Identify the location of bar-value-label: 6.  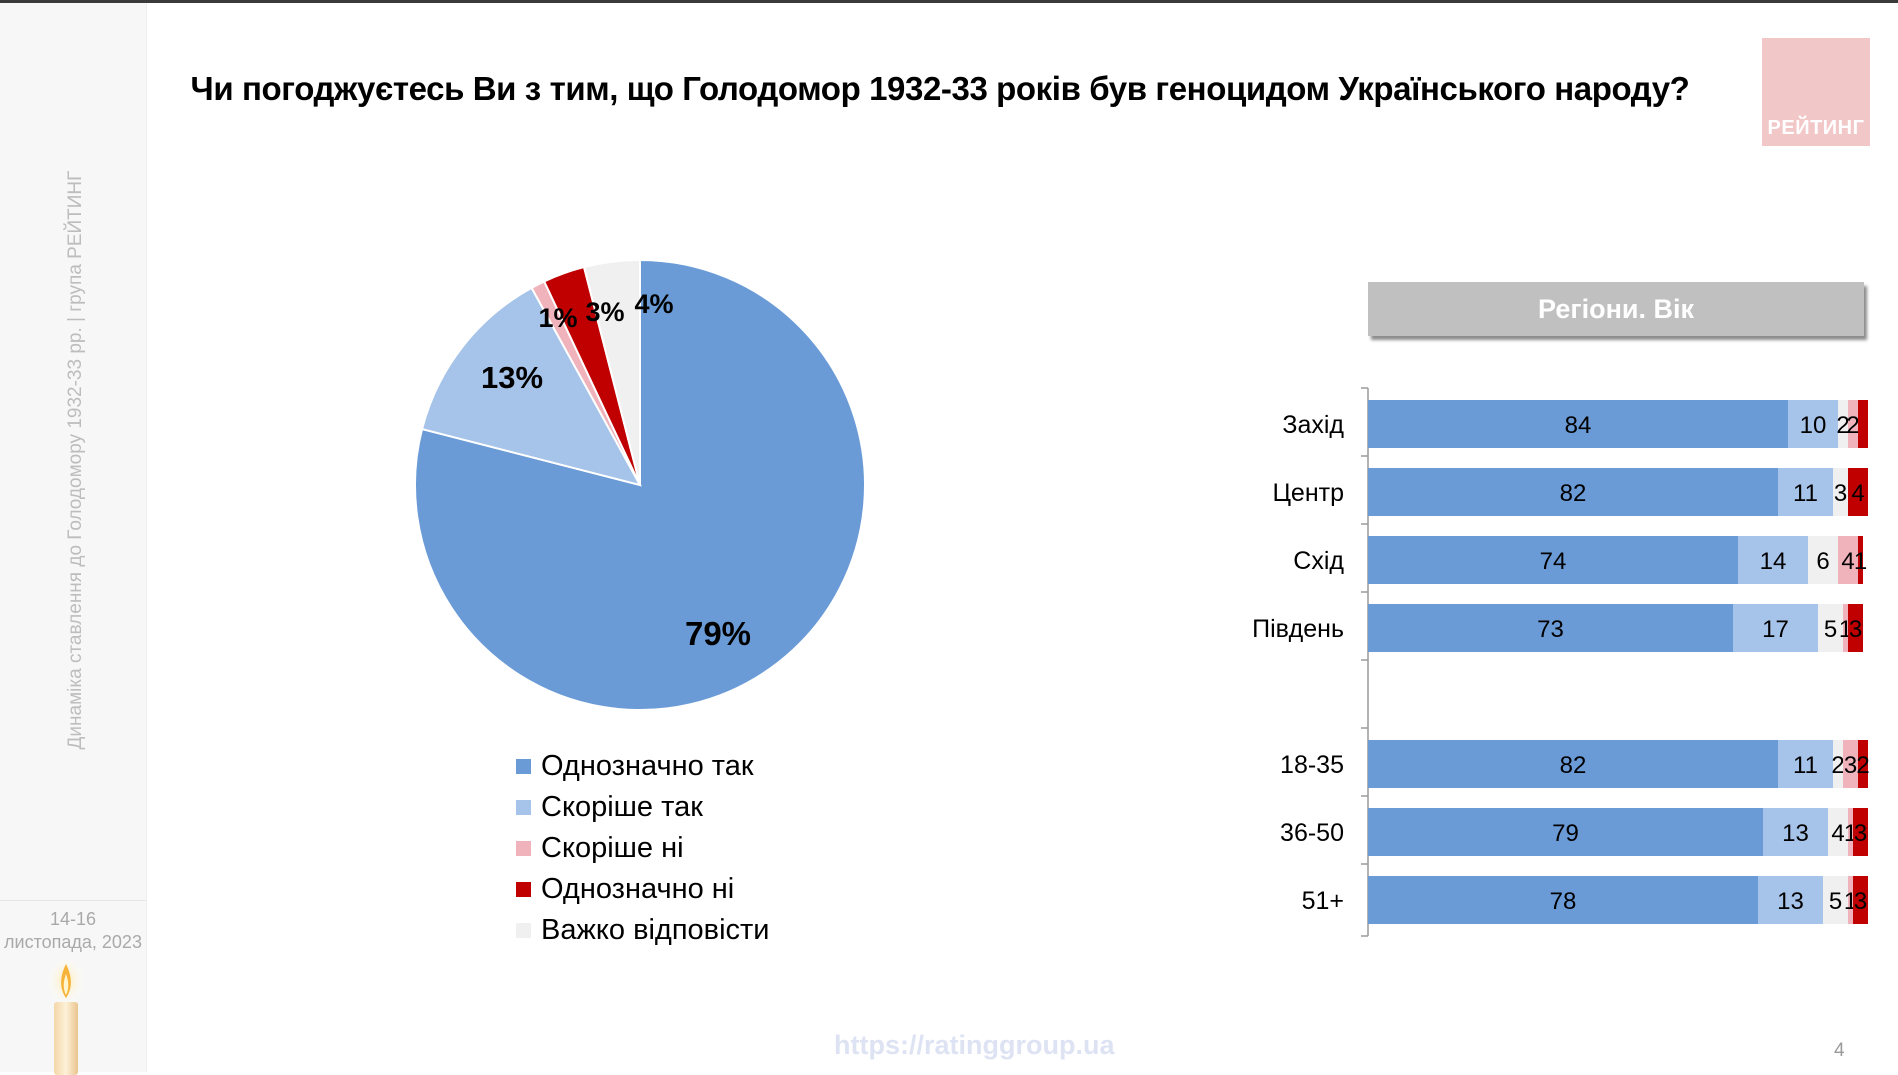
(1822, 561).